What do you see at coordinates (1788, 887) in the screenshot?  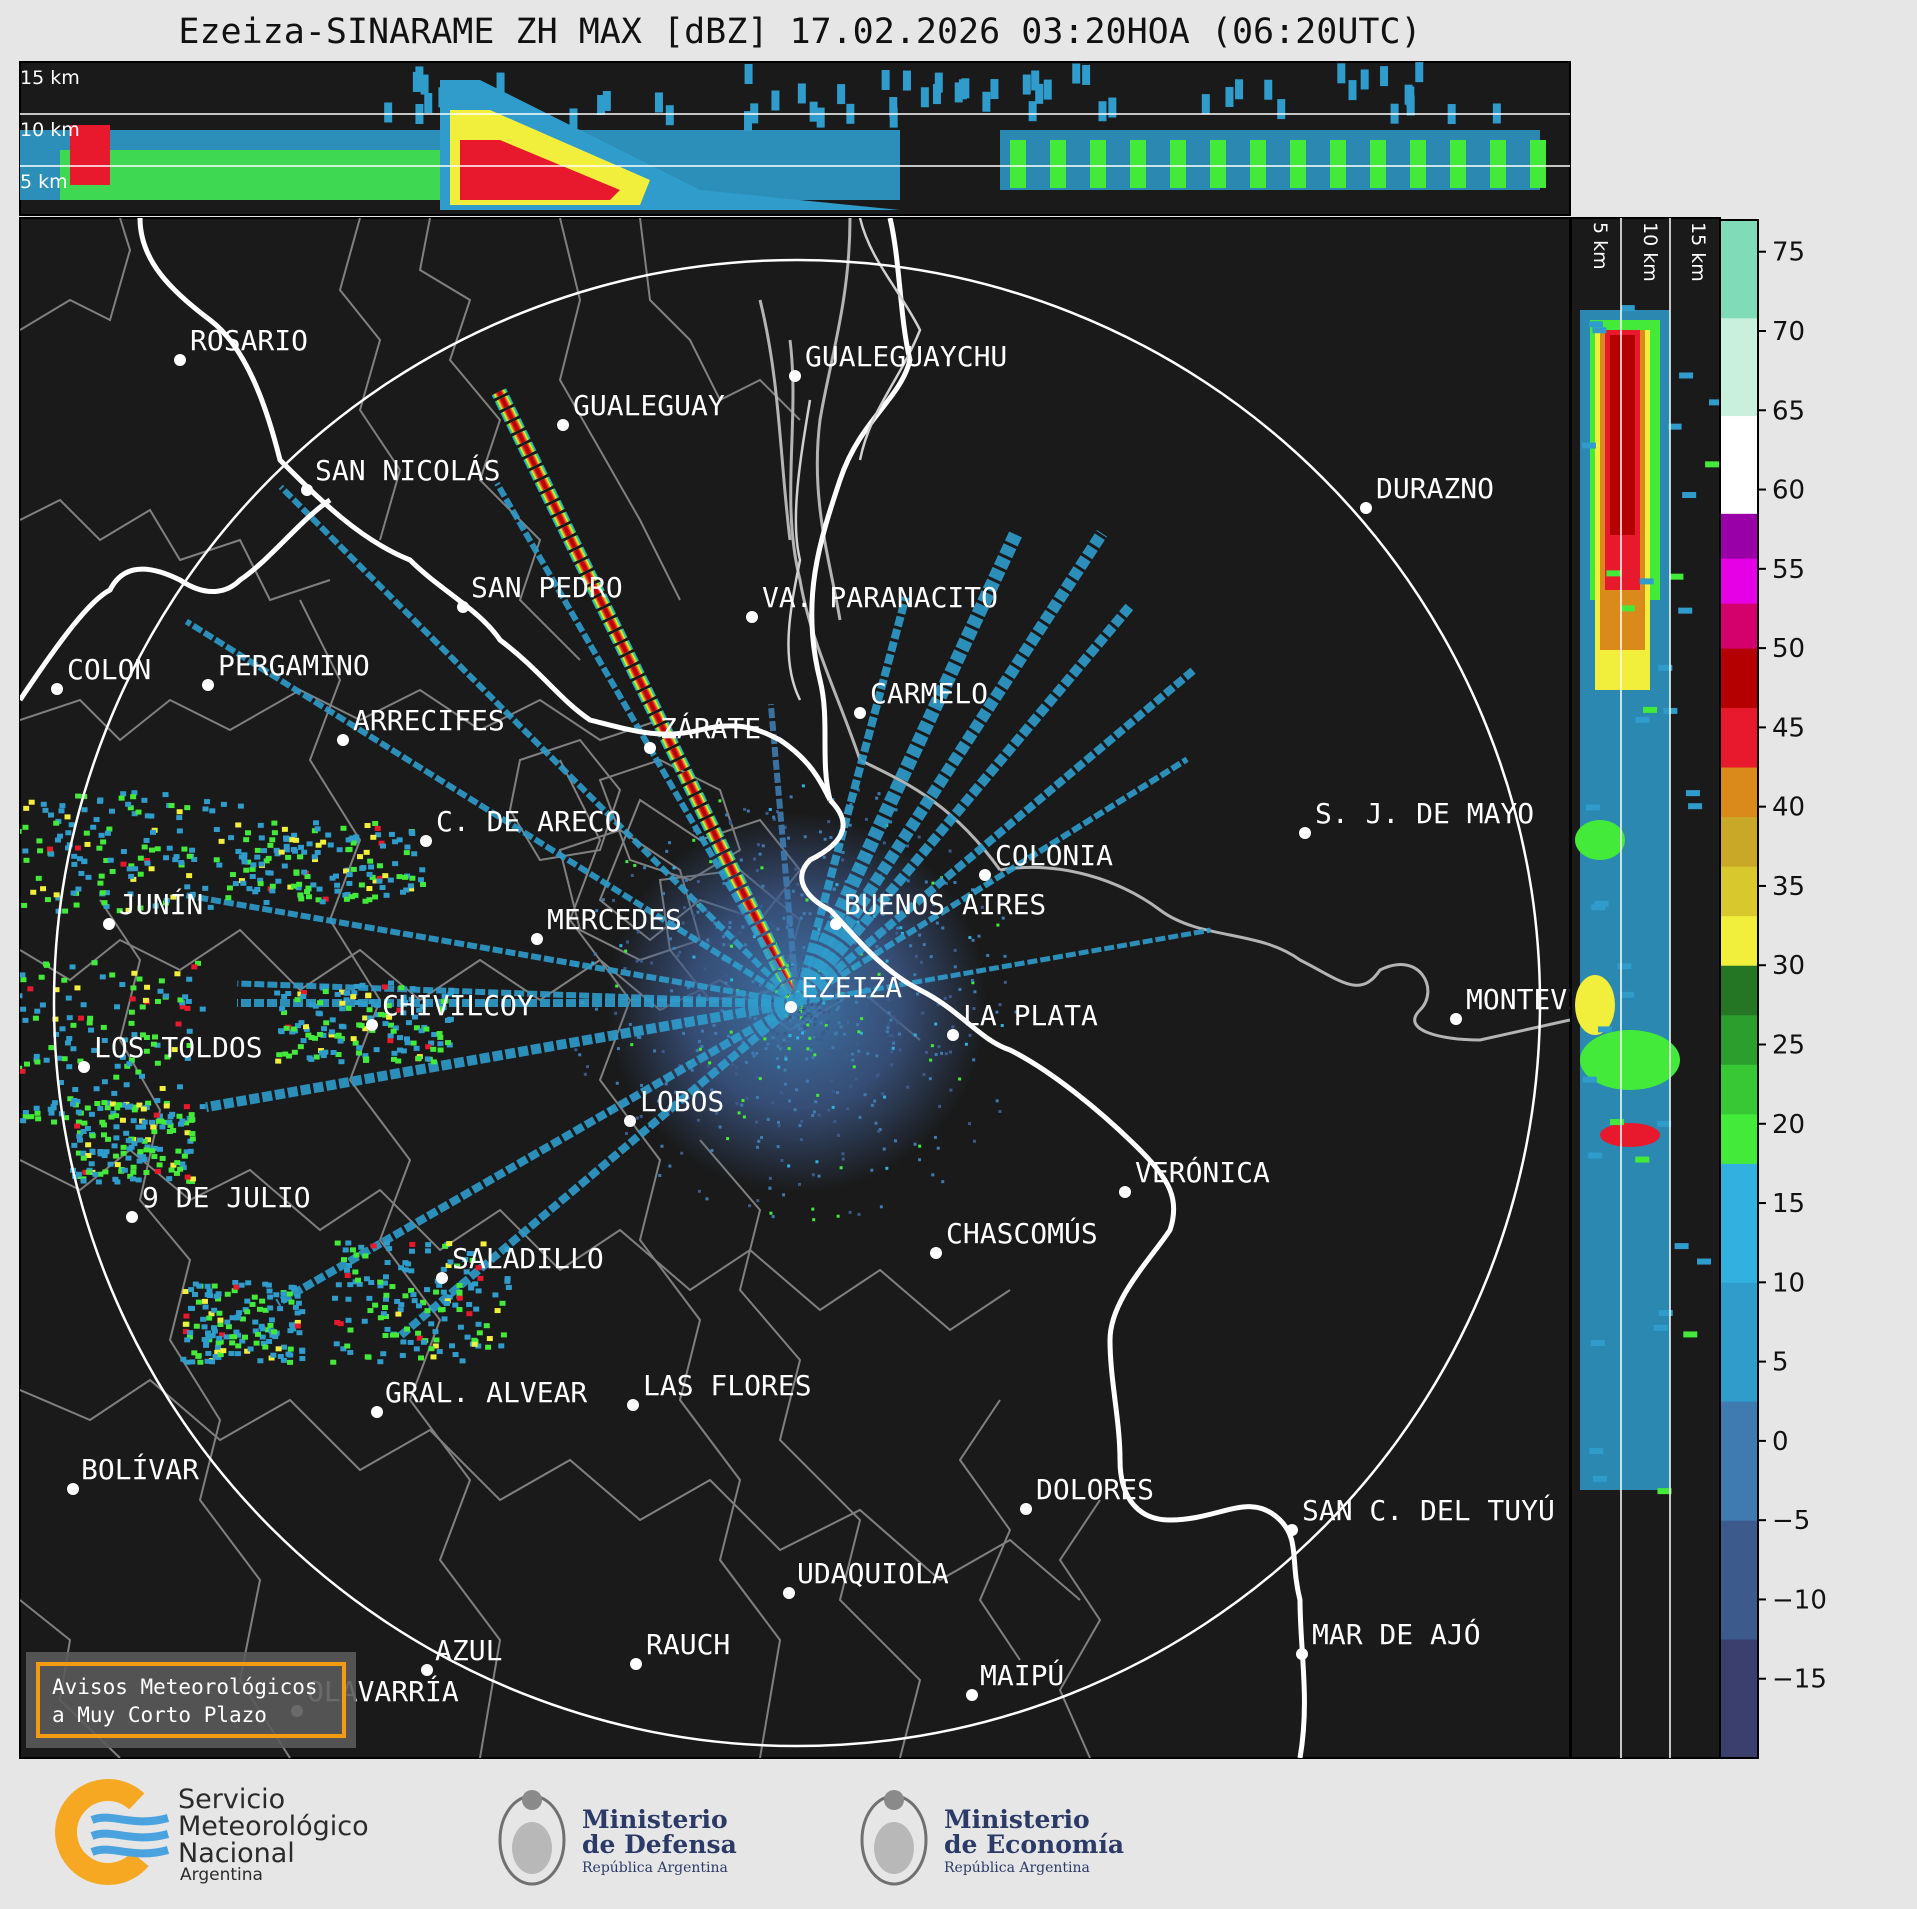 I see `colorbar-tick-label: 35` at bounding box center [1788, 887].